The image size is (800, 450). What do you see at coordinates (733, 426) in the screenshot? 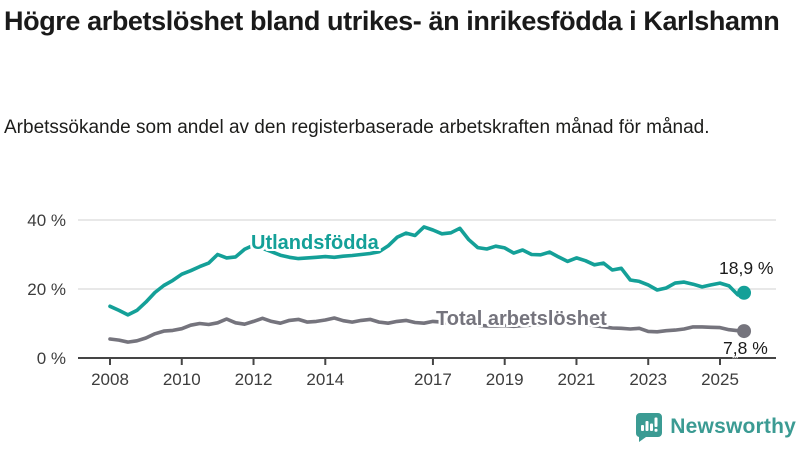
I see `newsworthy-wordmark: Newsworthy` at bounding box center [733, 426].